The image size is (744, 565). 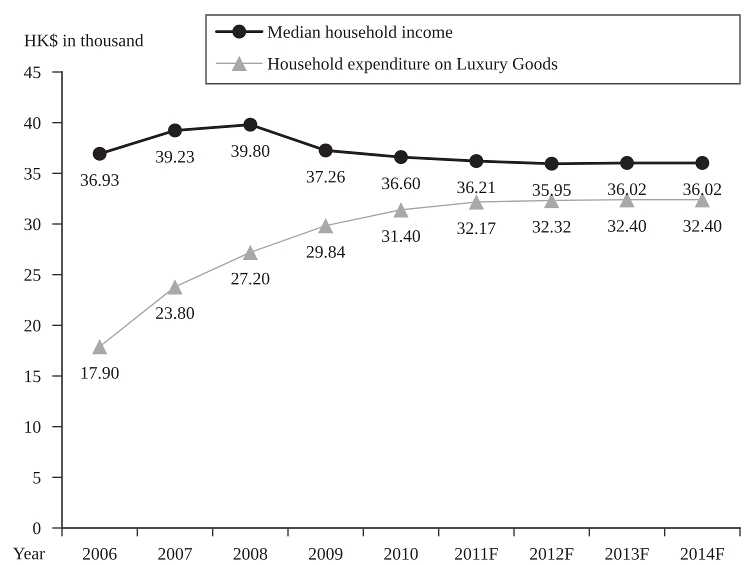 I want to click on y-tick-label: 10, so click(x=32, y=427).